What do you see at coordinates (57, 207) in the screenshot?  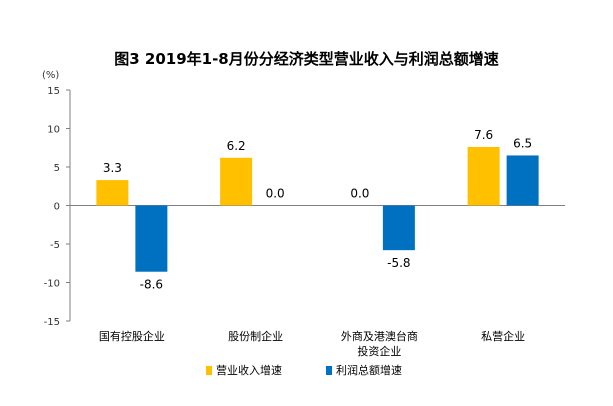 I see `y-tick-label: 0` at bounding box center [57, 207].